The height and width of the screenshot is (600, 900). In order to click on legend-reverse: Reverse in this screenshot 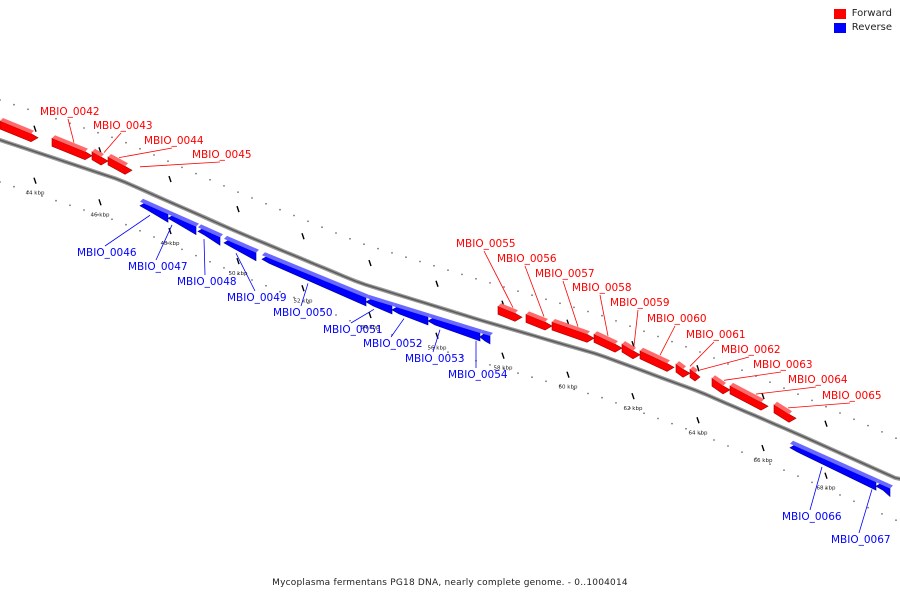, I will do `click(862, 27)`.